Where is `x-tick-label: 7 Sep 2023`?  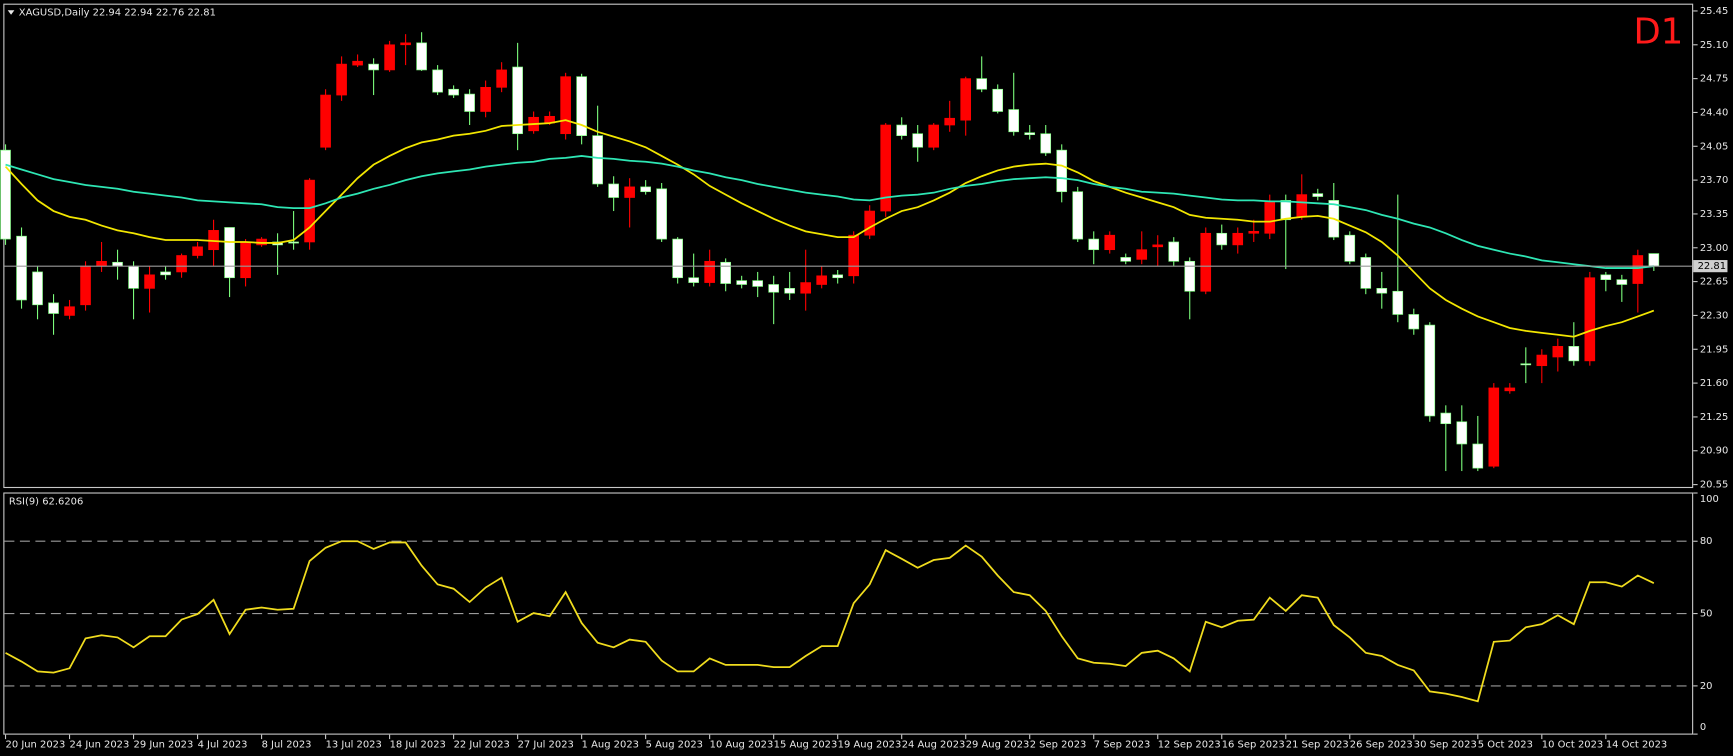
x-tick-label: 7 Sep 2023 is located at coordinates (1122, 745).